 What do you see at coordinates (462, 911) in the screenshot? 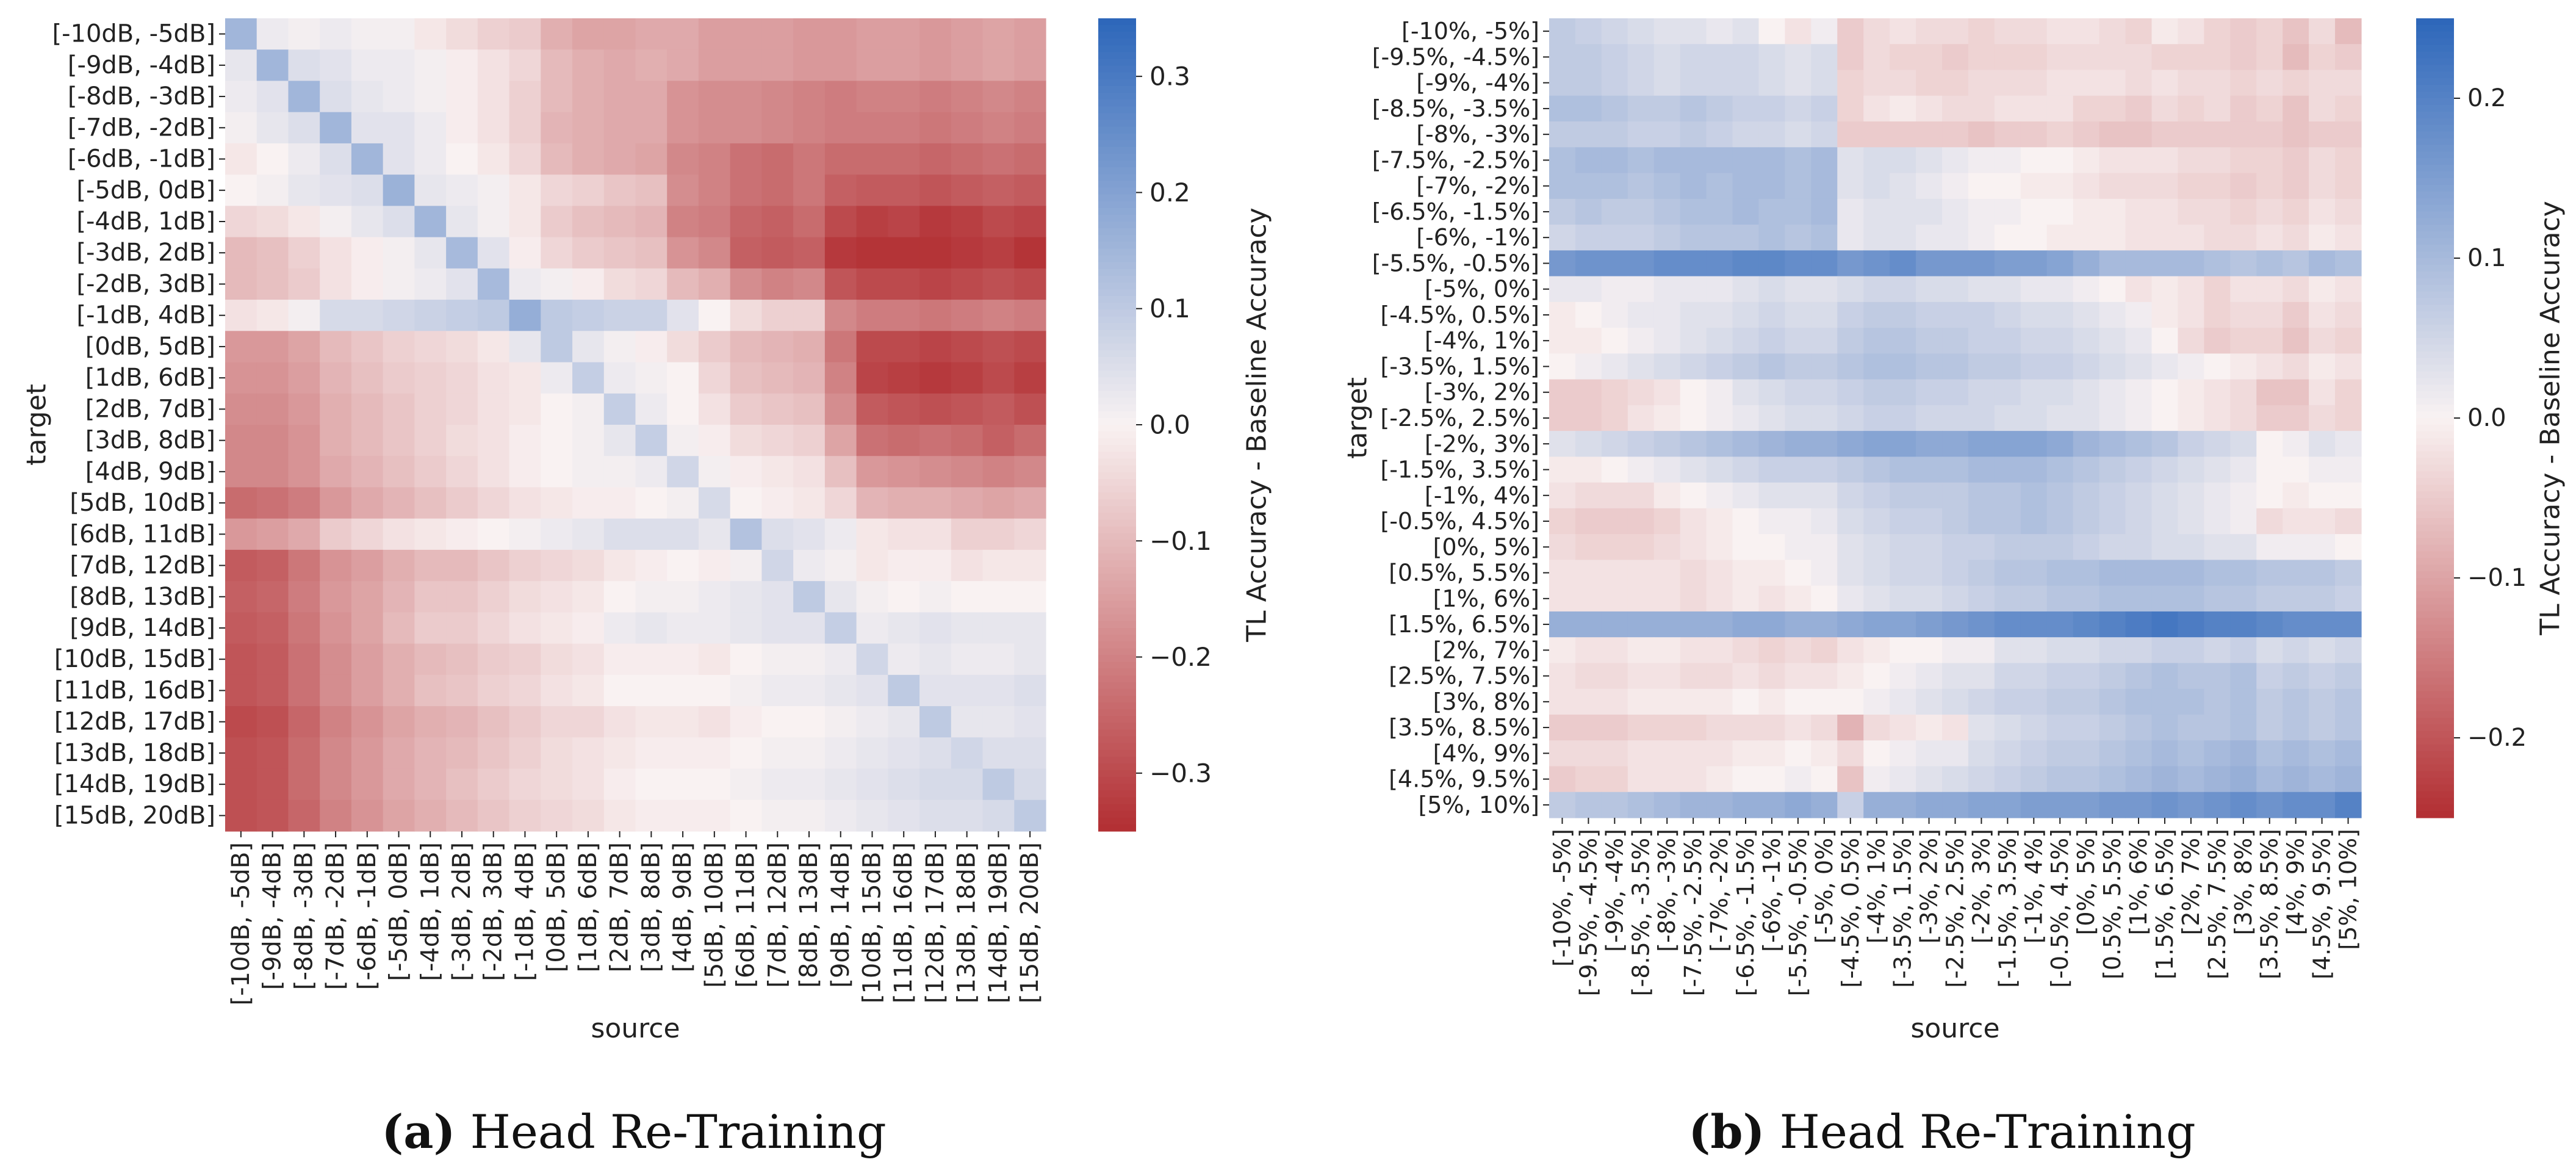
I see `x-tick-label: [-3dB, 2dB]` at bounding box center [462, 911].